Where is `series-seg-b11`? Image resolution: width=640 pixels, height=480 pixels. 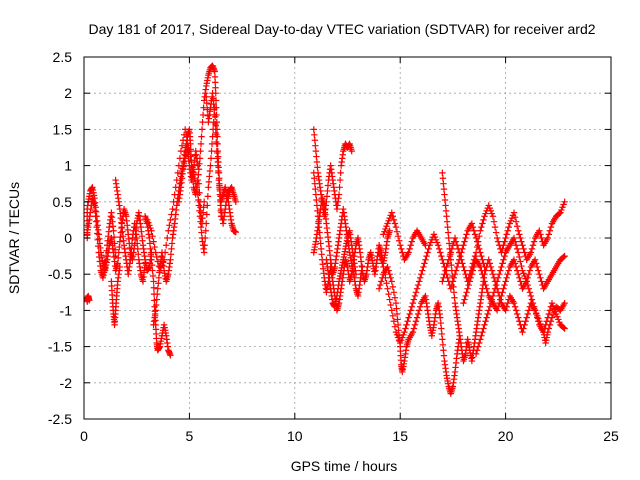 series-seg-b11 is located at coordinates (341, 268).